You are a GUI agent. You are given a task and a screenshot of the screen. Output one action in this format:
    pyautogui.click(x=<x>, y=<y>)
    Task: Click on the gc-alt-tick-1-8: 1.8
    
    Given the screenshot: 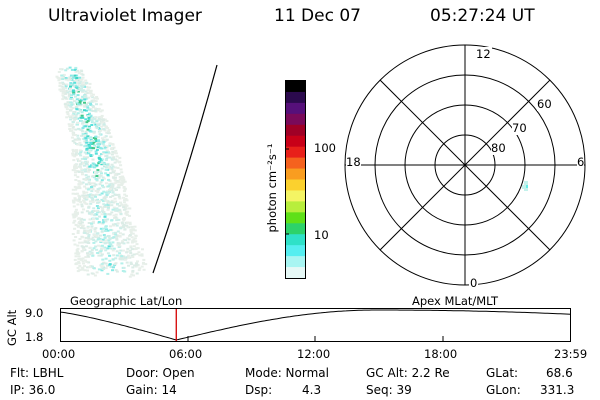 What is the action you would take?
    pyautogui.click(x=34, y=337)
    